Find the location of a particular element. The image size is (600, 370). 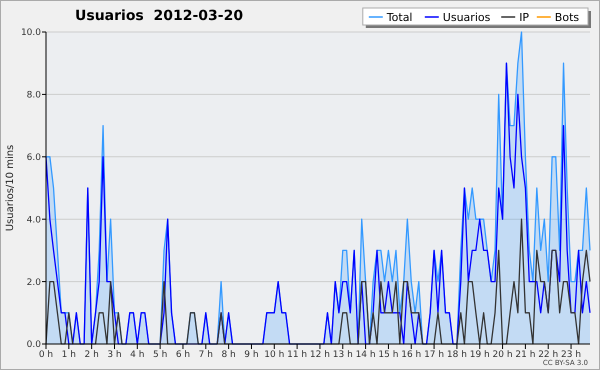

x-tick-label: 21 h is located at coordinates (525, 355).